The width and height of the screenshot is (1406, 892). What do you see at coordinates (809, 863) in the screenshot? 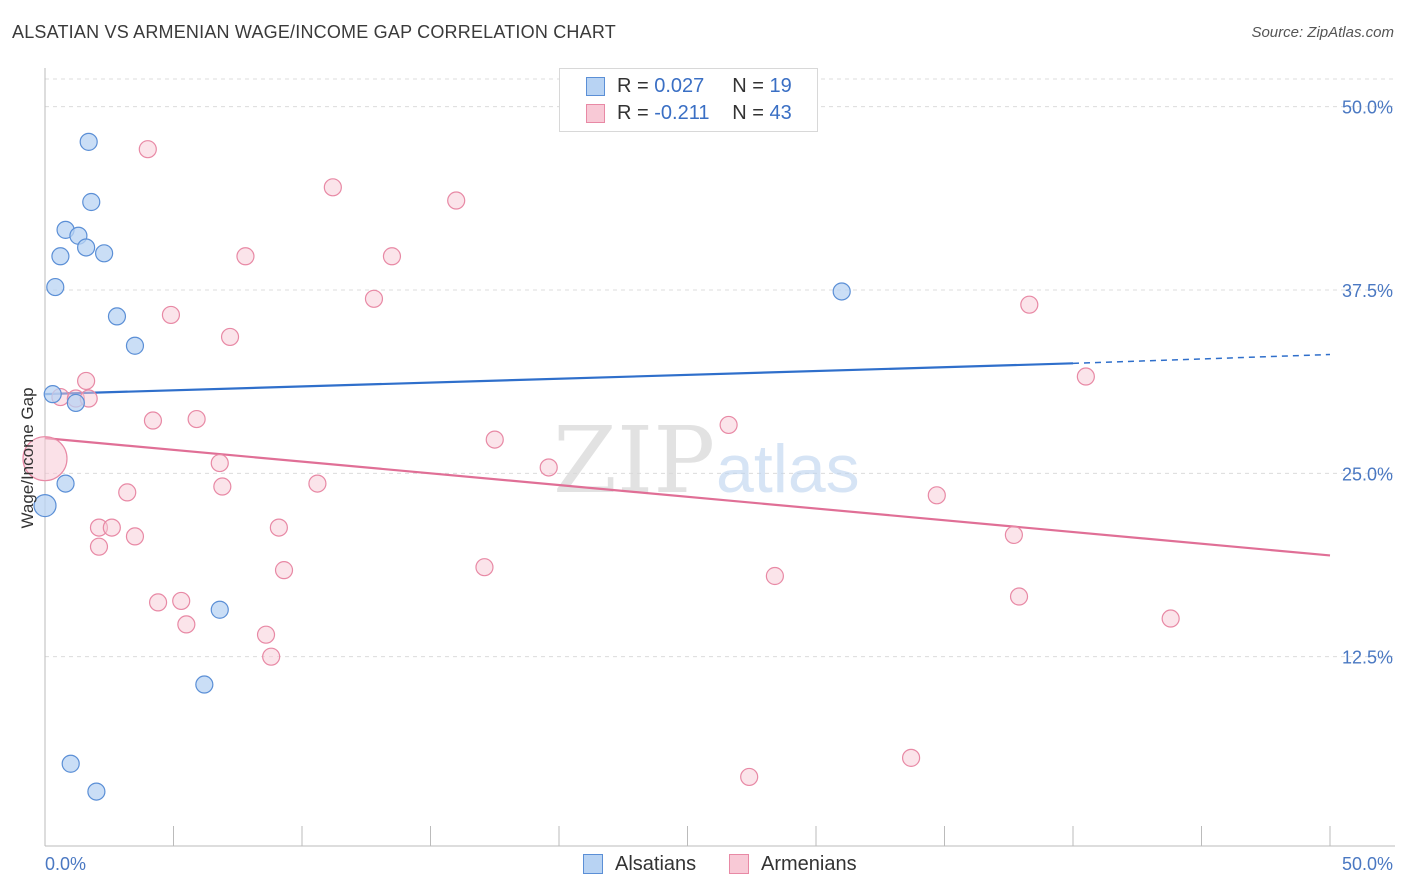
I see `bottom-legend-armenians-label: Armenians` at bounding box center [809, 863].